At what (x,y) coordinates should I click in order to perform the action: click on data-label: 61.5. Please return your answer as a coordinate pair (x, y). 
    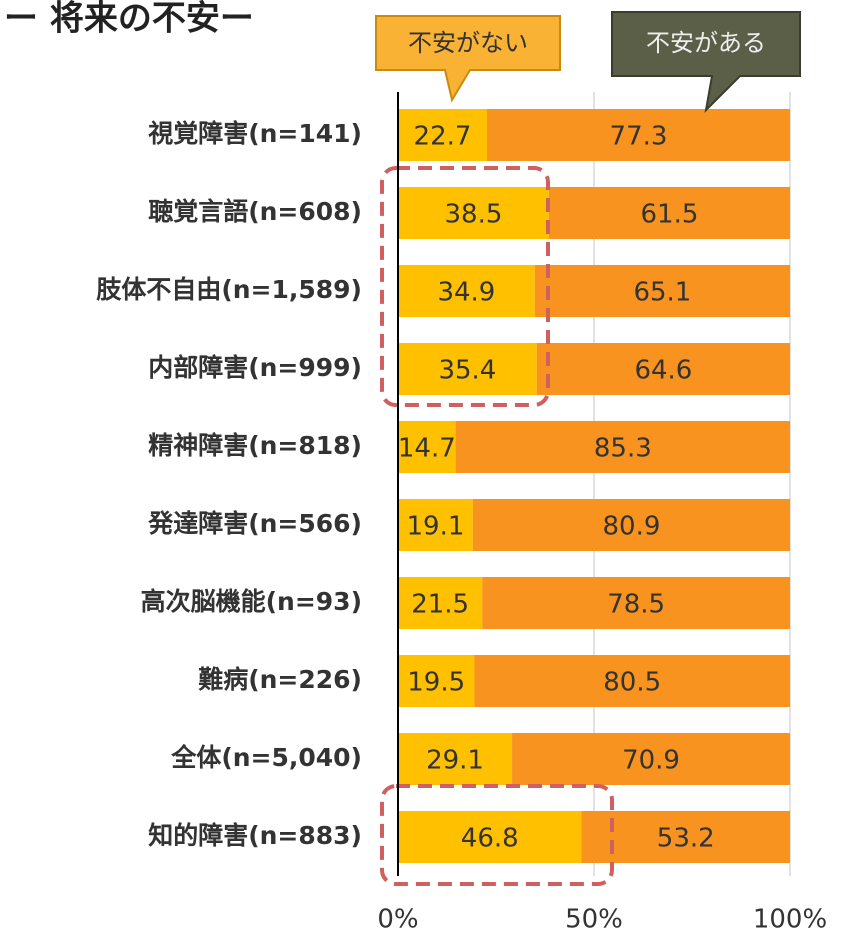
    Looking at the image, I should click on (670, 215).